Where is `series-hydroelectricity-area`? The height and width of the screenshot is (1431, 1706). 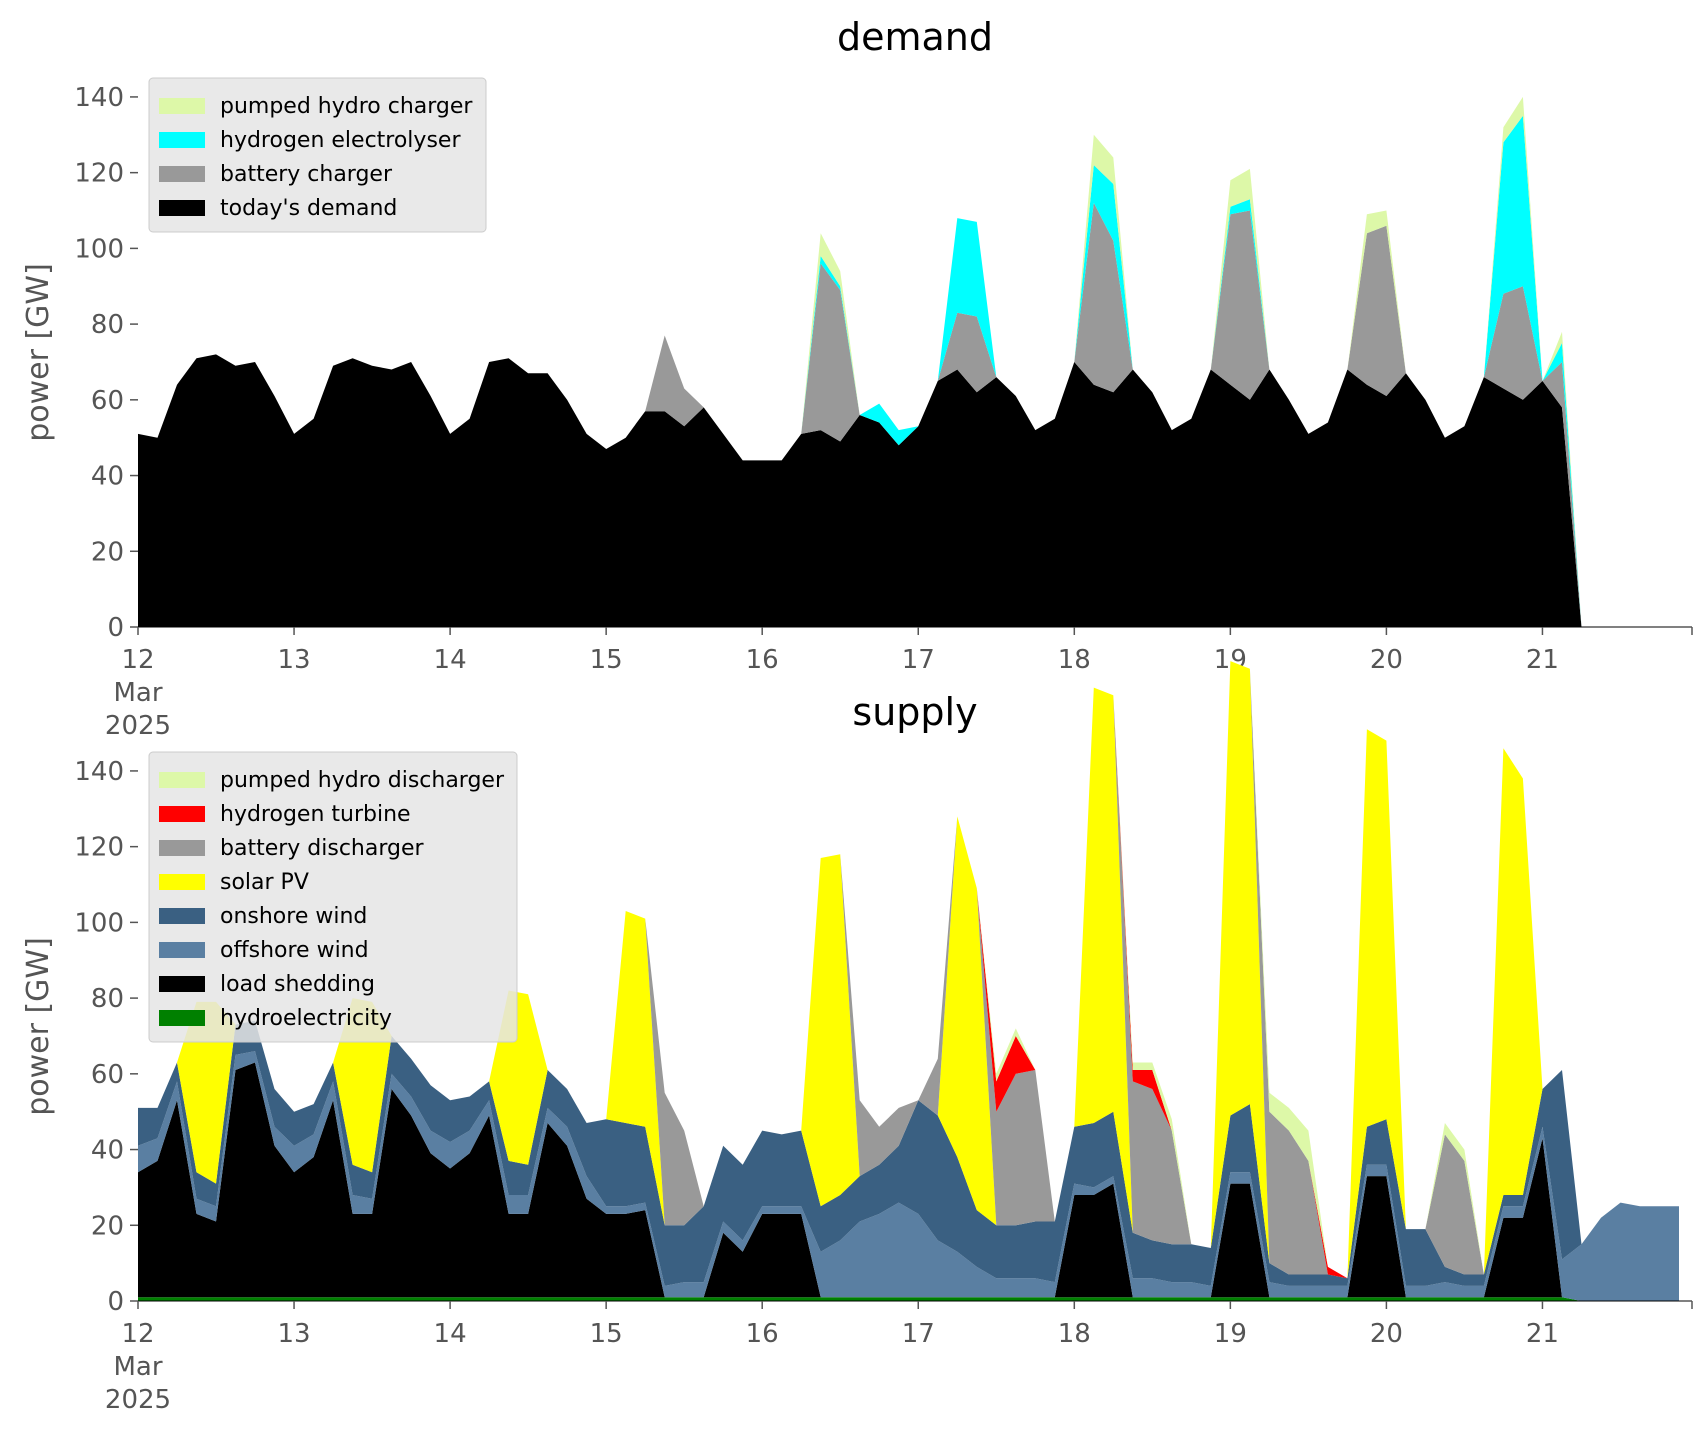
series-hydroelectricity-area is located at coordinates (908, 1299).